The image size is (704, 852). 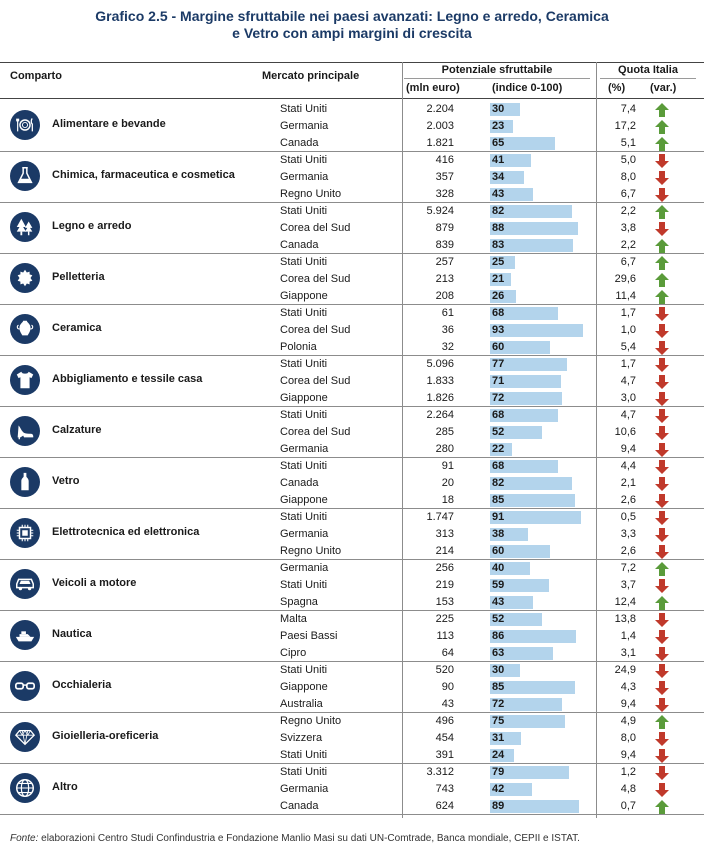 What do you see at coordinates (25, 176) in the screenshot?
I see `flask-icon` at bounding box center [25, 176].